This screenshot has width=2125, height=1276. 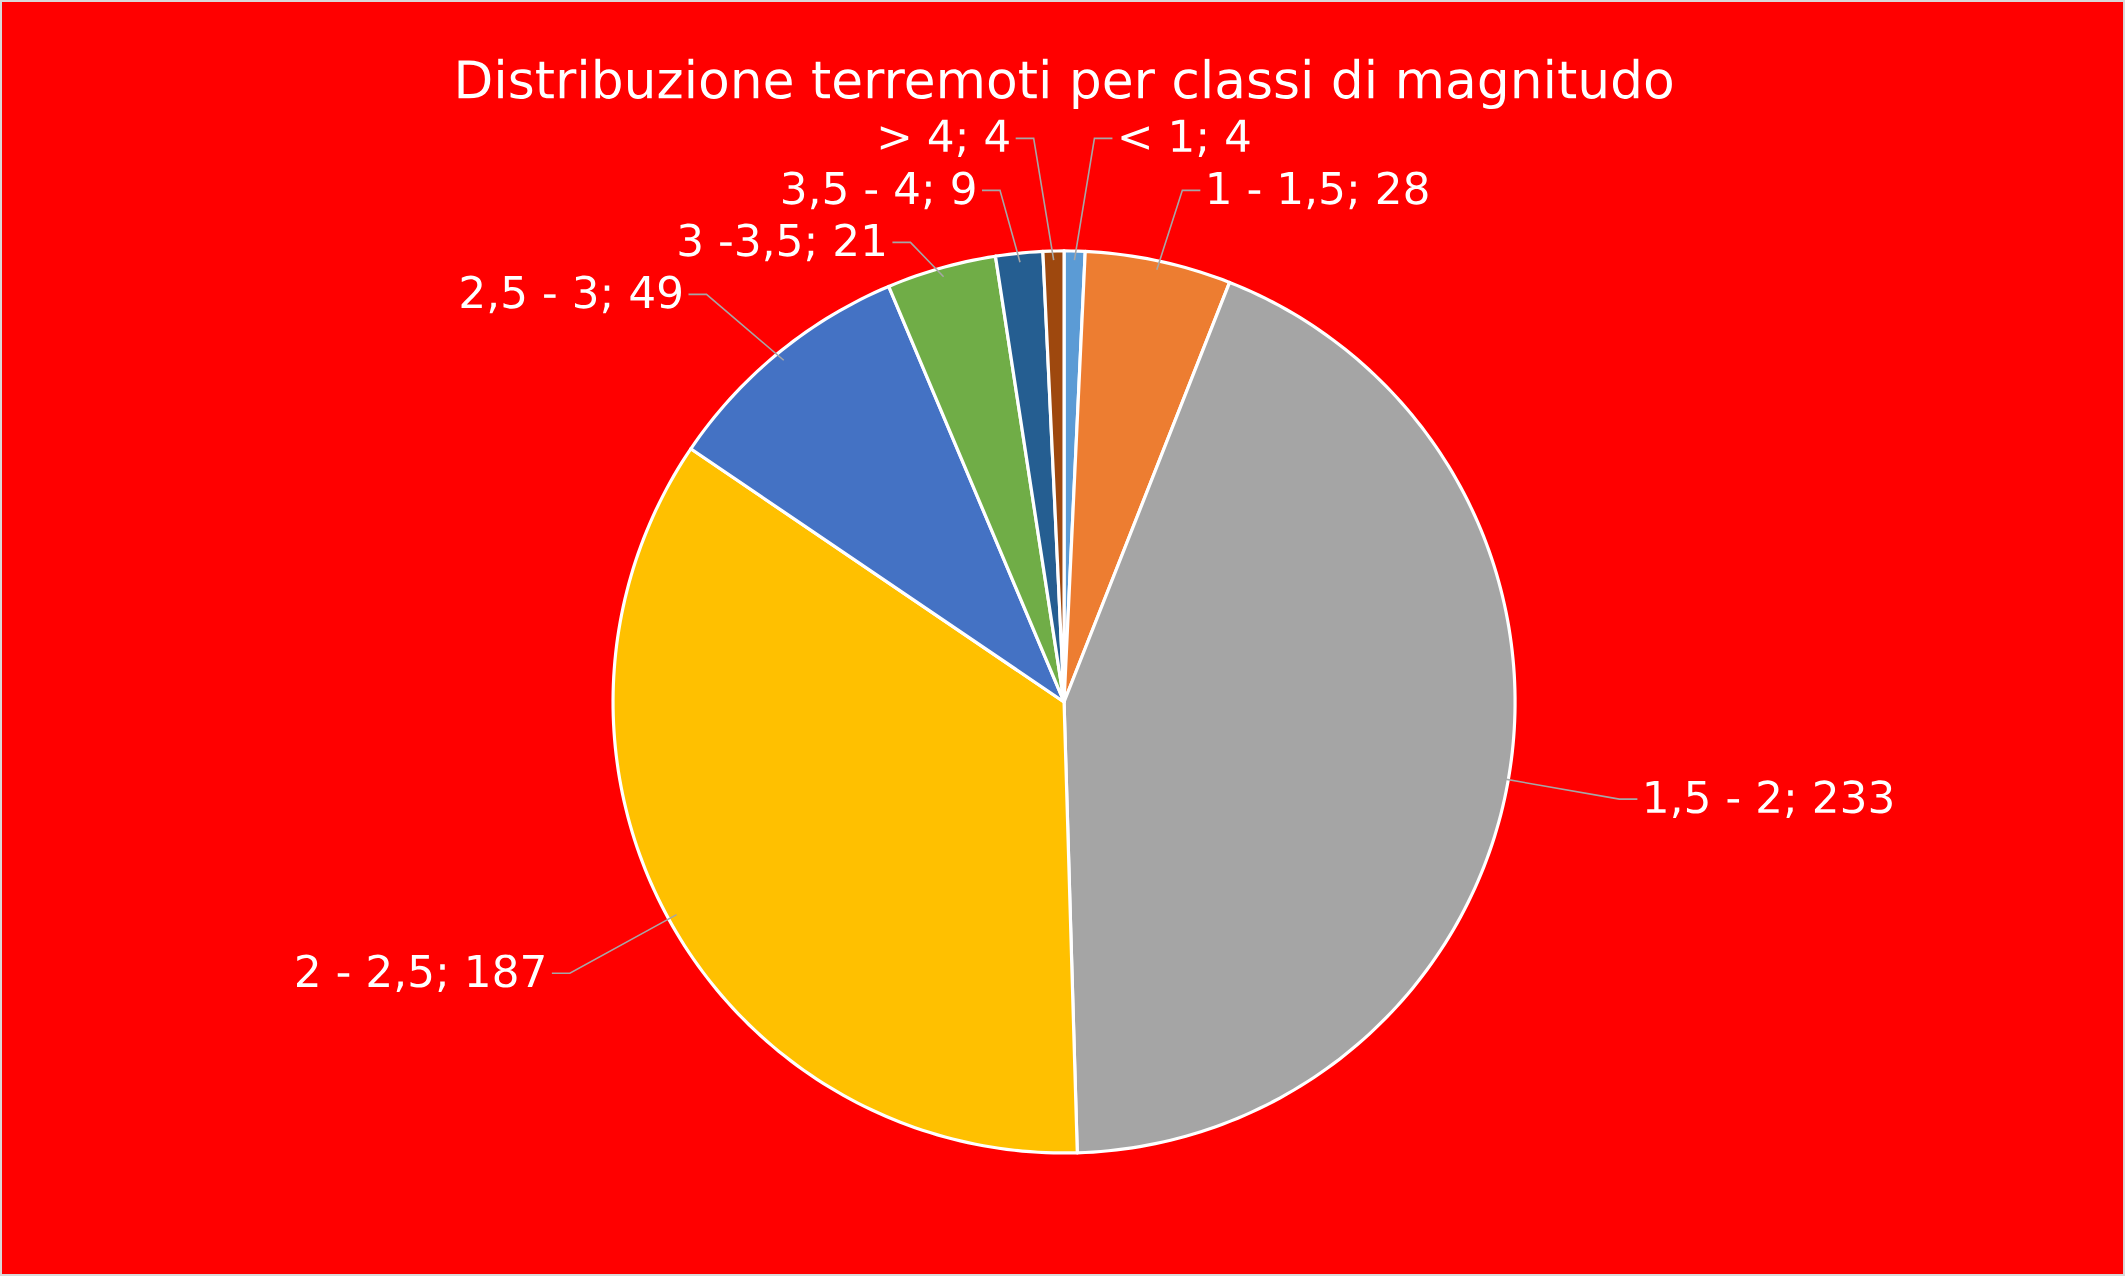 What do you see at coordinates (739, 242) in the screenshot?
I see `slice-label: 3 -3,5` at bounding box center [739, 242].